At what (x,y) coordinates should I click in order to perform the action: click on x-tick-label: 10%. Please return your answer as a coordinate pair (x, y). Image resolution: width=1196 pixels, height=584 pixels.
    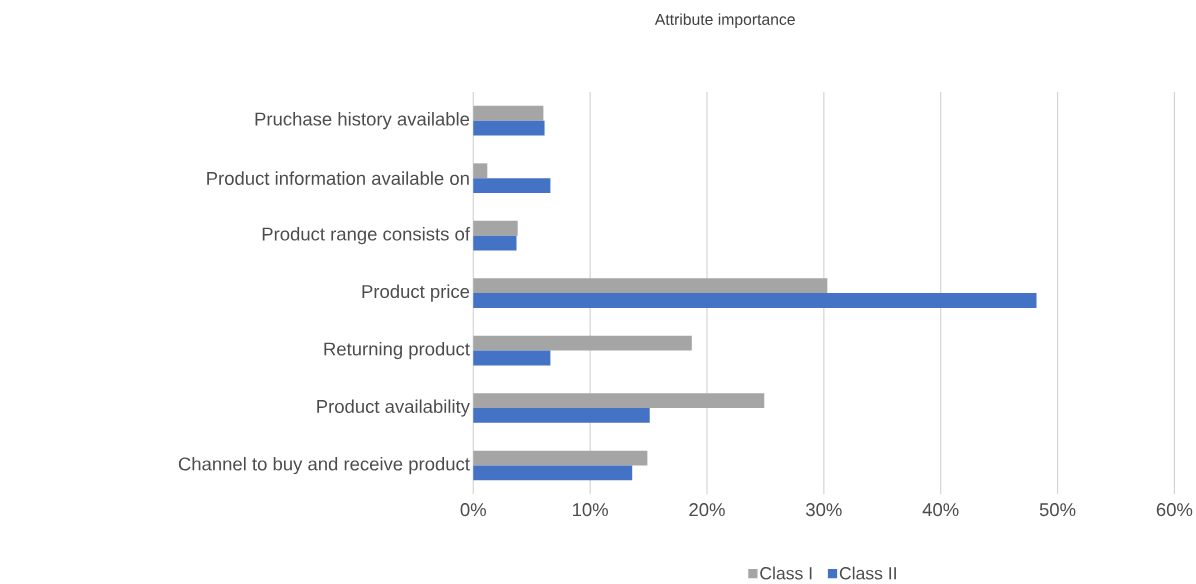
    Looking at the image, I should click on (590, 509).